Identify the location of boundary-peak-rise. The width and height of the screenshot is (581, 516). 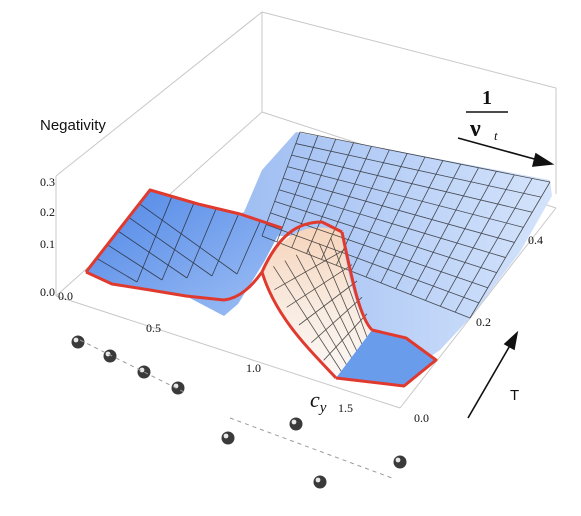
(301, 246).